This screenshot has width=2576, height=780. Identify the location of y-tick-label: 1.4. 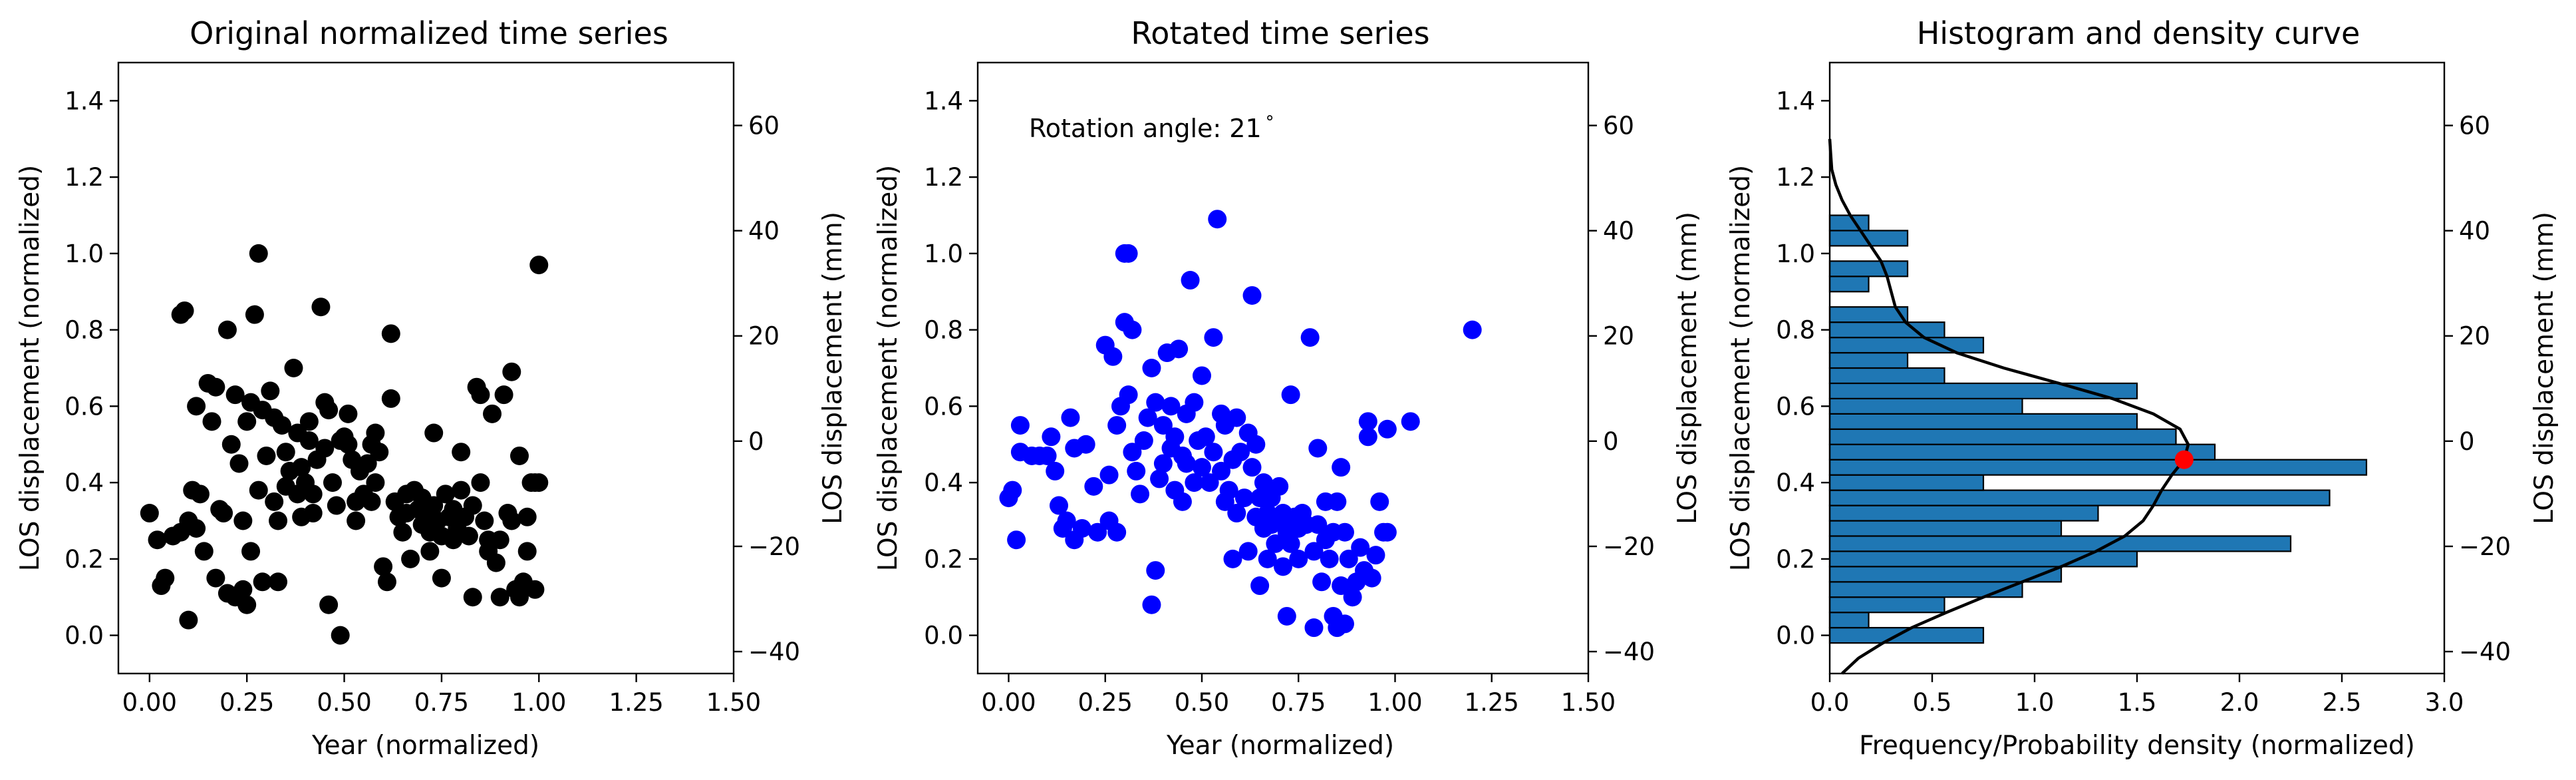
(84, 101).